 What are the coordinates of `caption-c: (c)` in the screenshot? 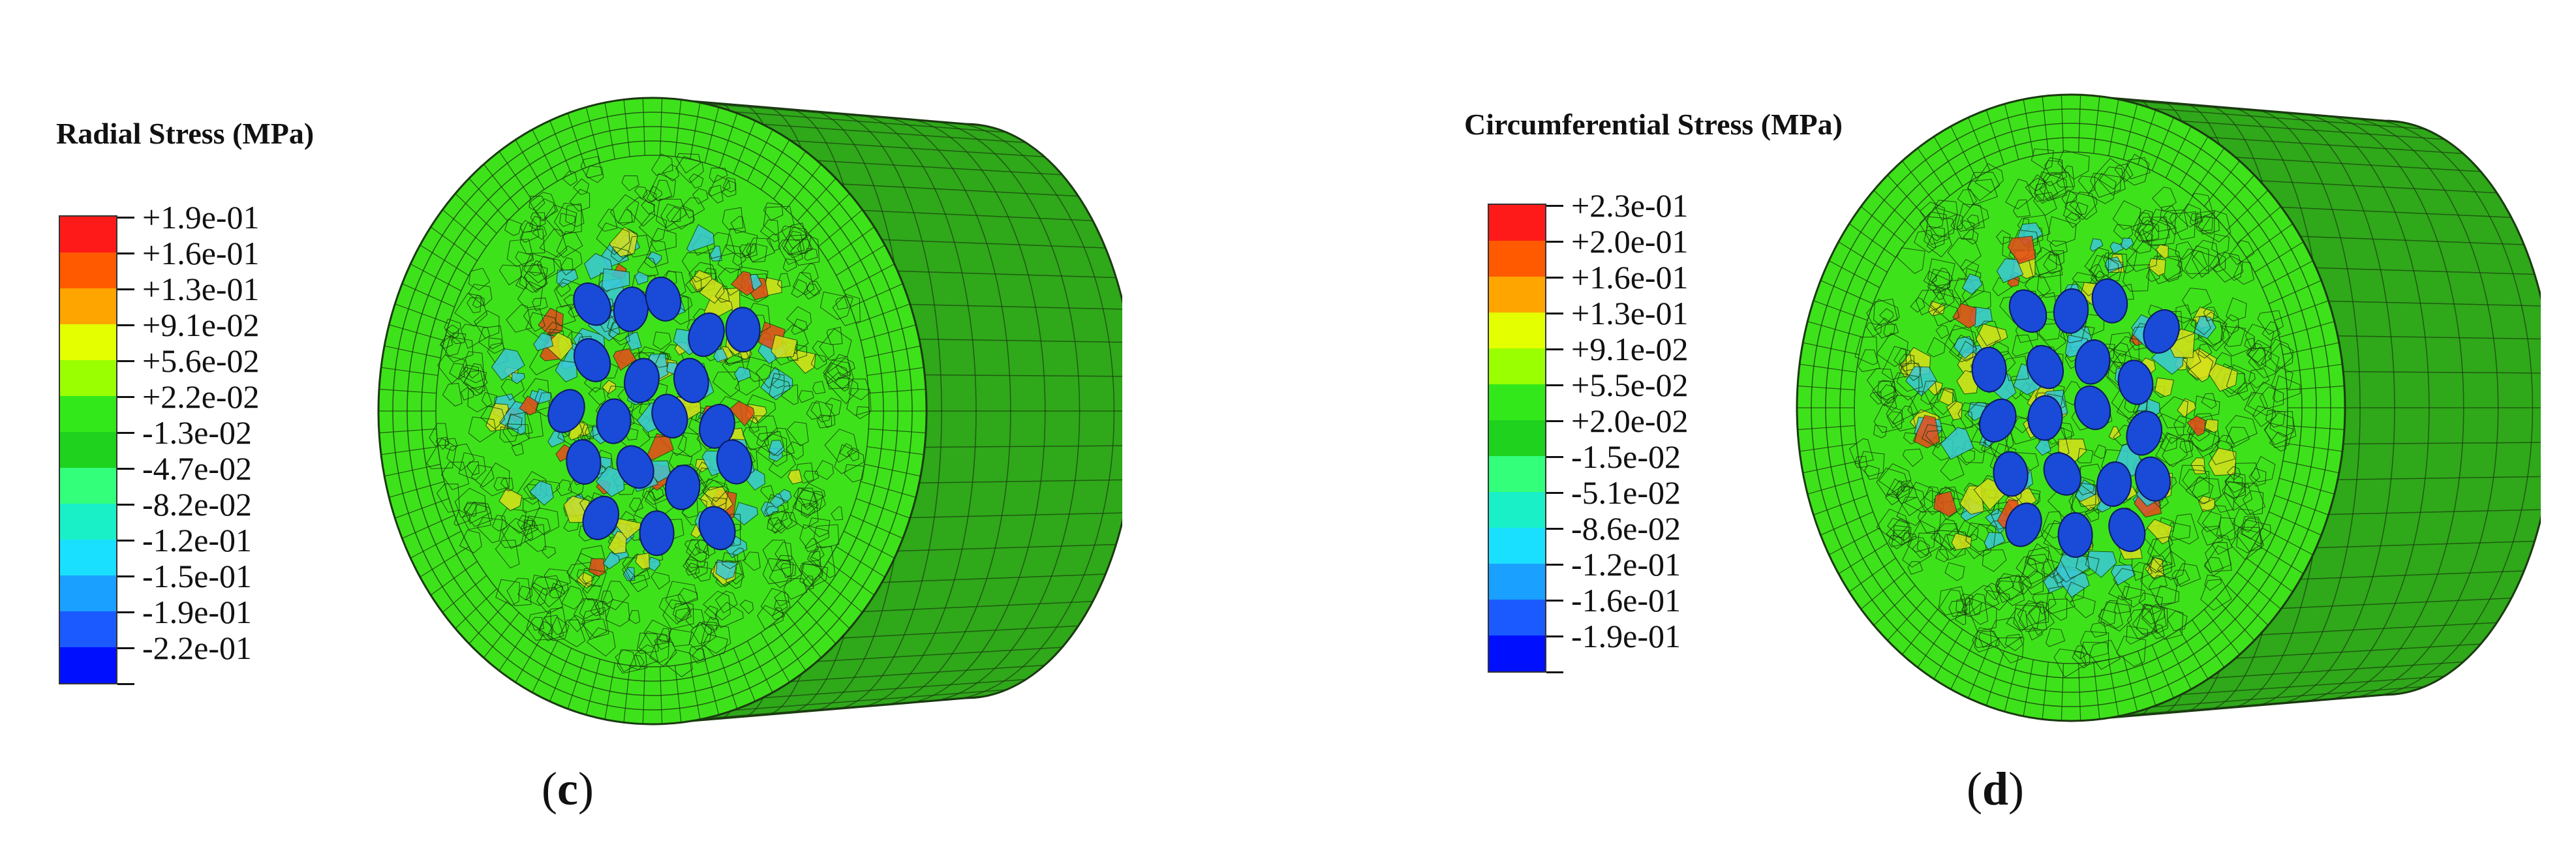 It's located at (568, 789).